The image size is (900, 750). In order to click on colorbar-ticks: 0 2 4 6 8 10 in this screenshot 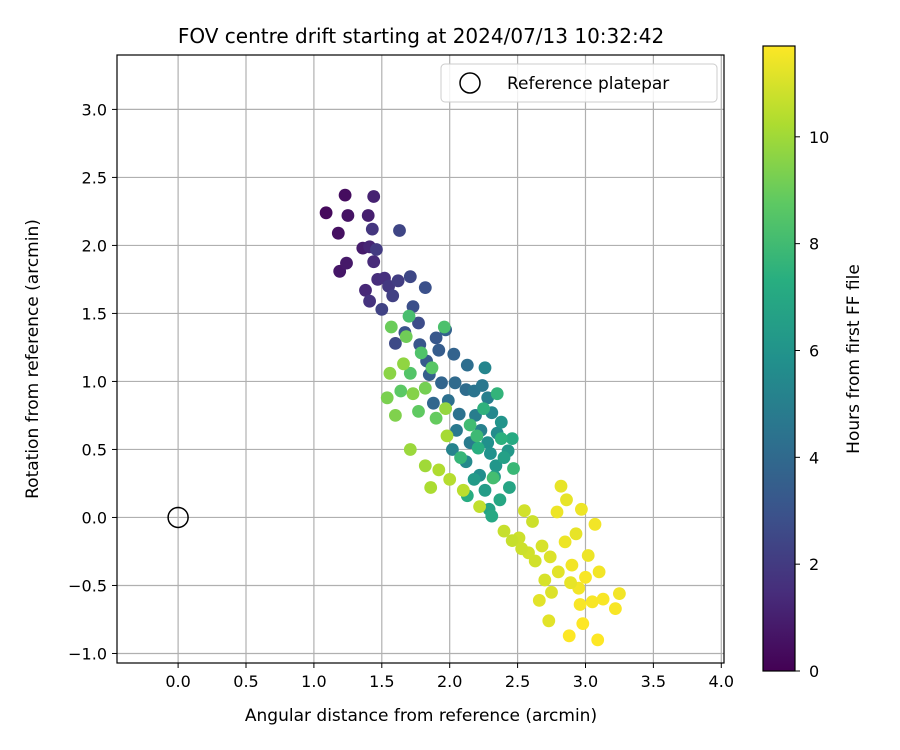, I will do `click(812, 404)`.